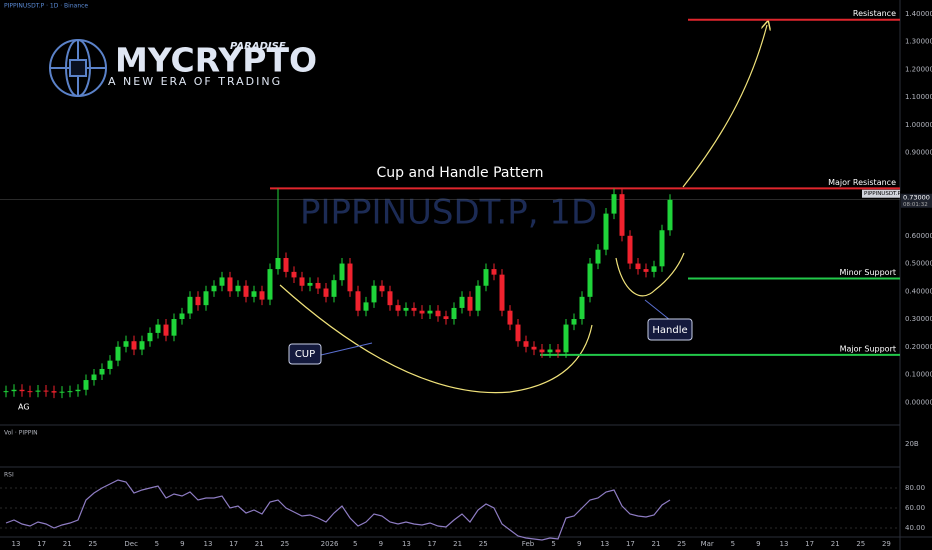 Image resolution: width=932 pixels, height=550 pixels. What do you see at coordinates (21, 433) in the screenshot?
I see `volume-label: Vol · PIPPIN` at bounding box center [21, 433].